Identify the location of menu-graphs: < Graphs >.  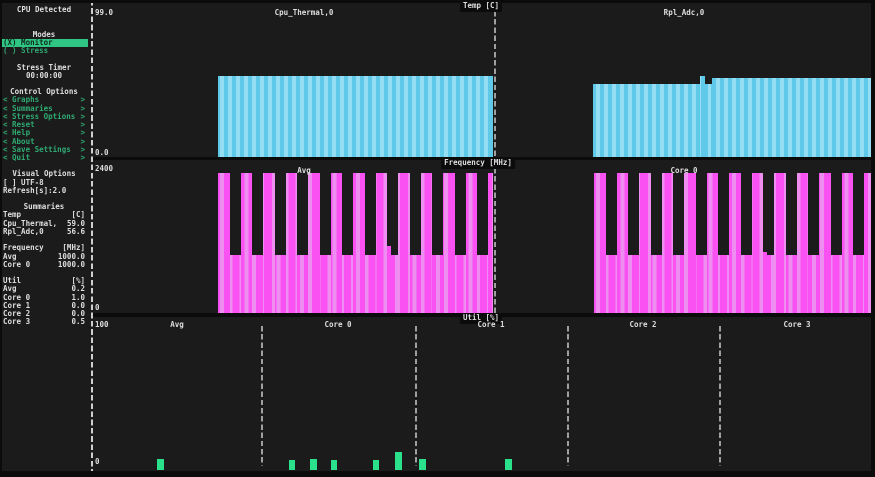
(44, 100).